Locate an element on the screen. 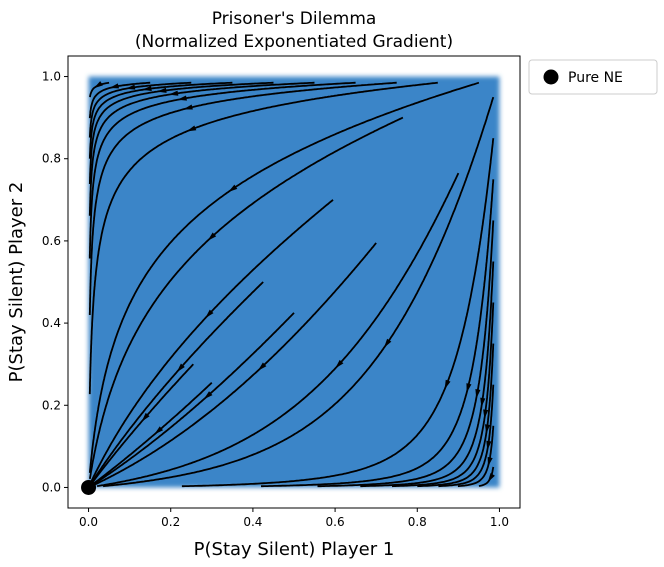  legend: Pure NE is located at coordinates (593, 77).